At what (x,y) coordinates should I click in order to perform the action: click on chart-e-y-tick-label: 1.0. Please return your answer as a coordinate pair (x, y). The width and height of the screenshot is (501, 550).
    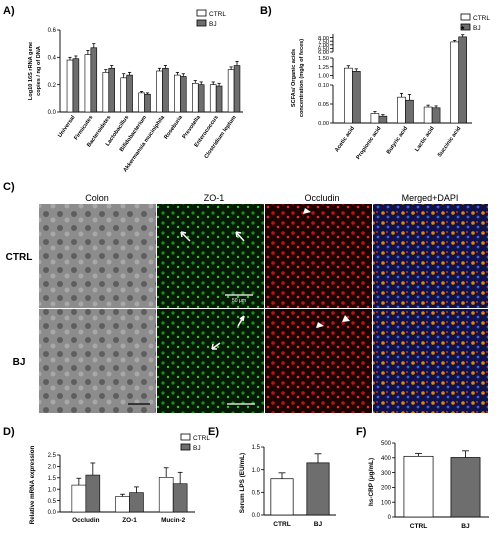
    Looking at the image, I should click on (256, 471).